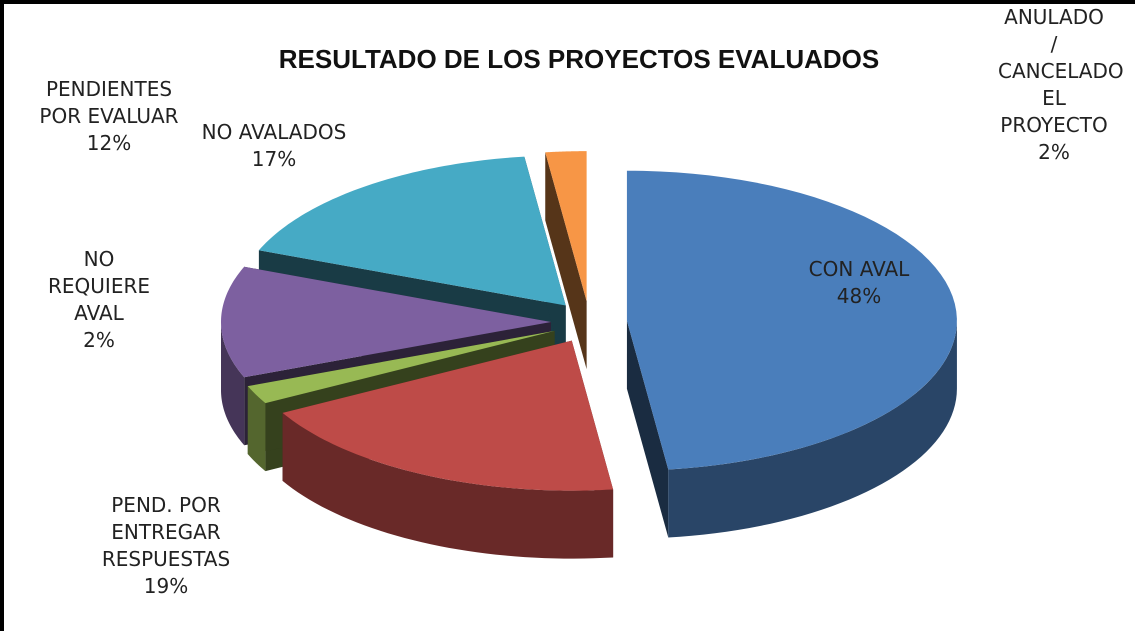 The image size is (1135, 631). I want to click on chart-title: RESULTADO DE LOS PROYECTOS EVALUADOS, so click(579, 59).